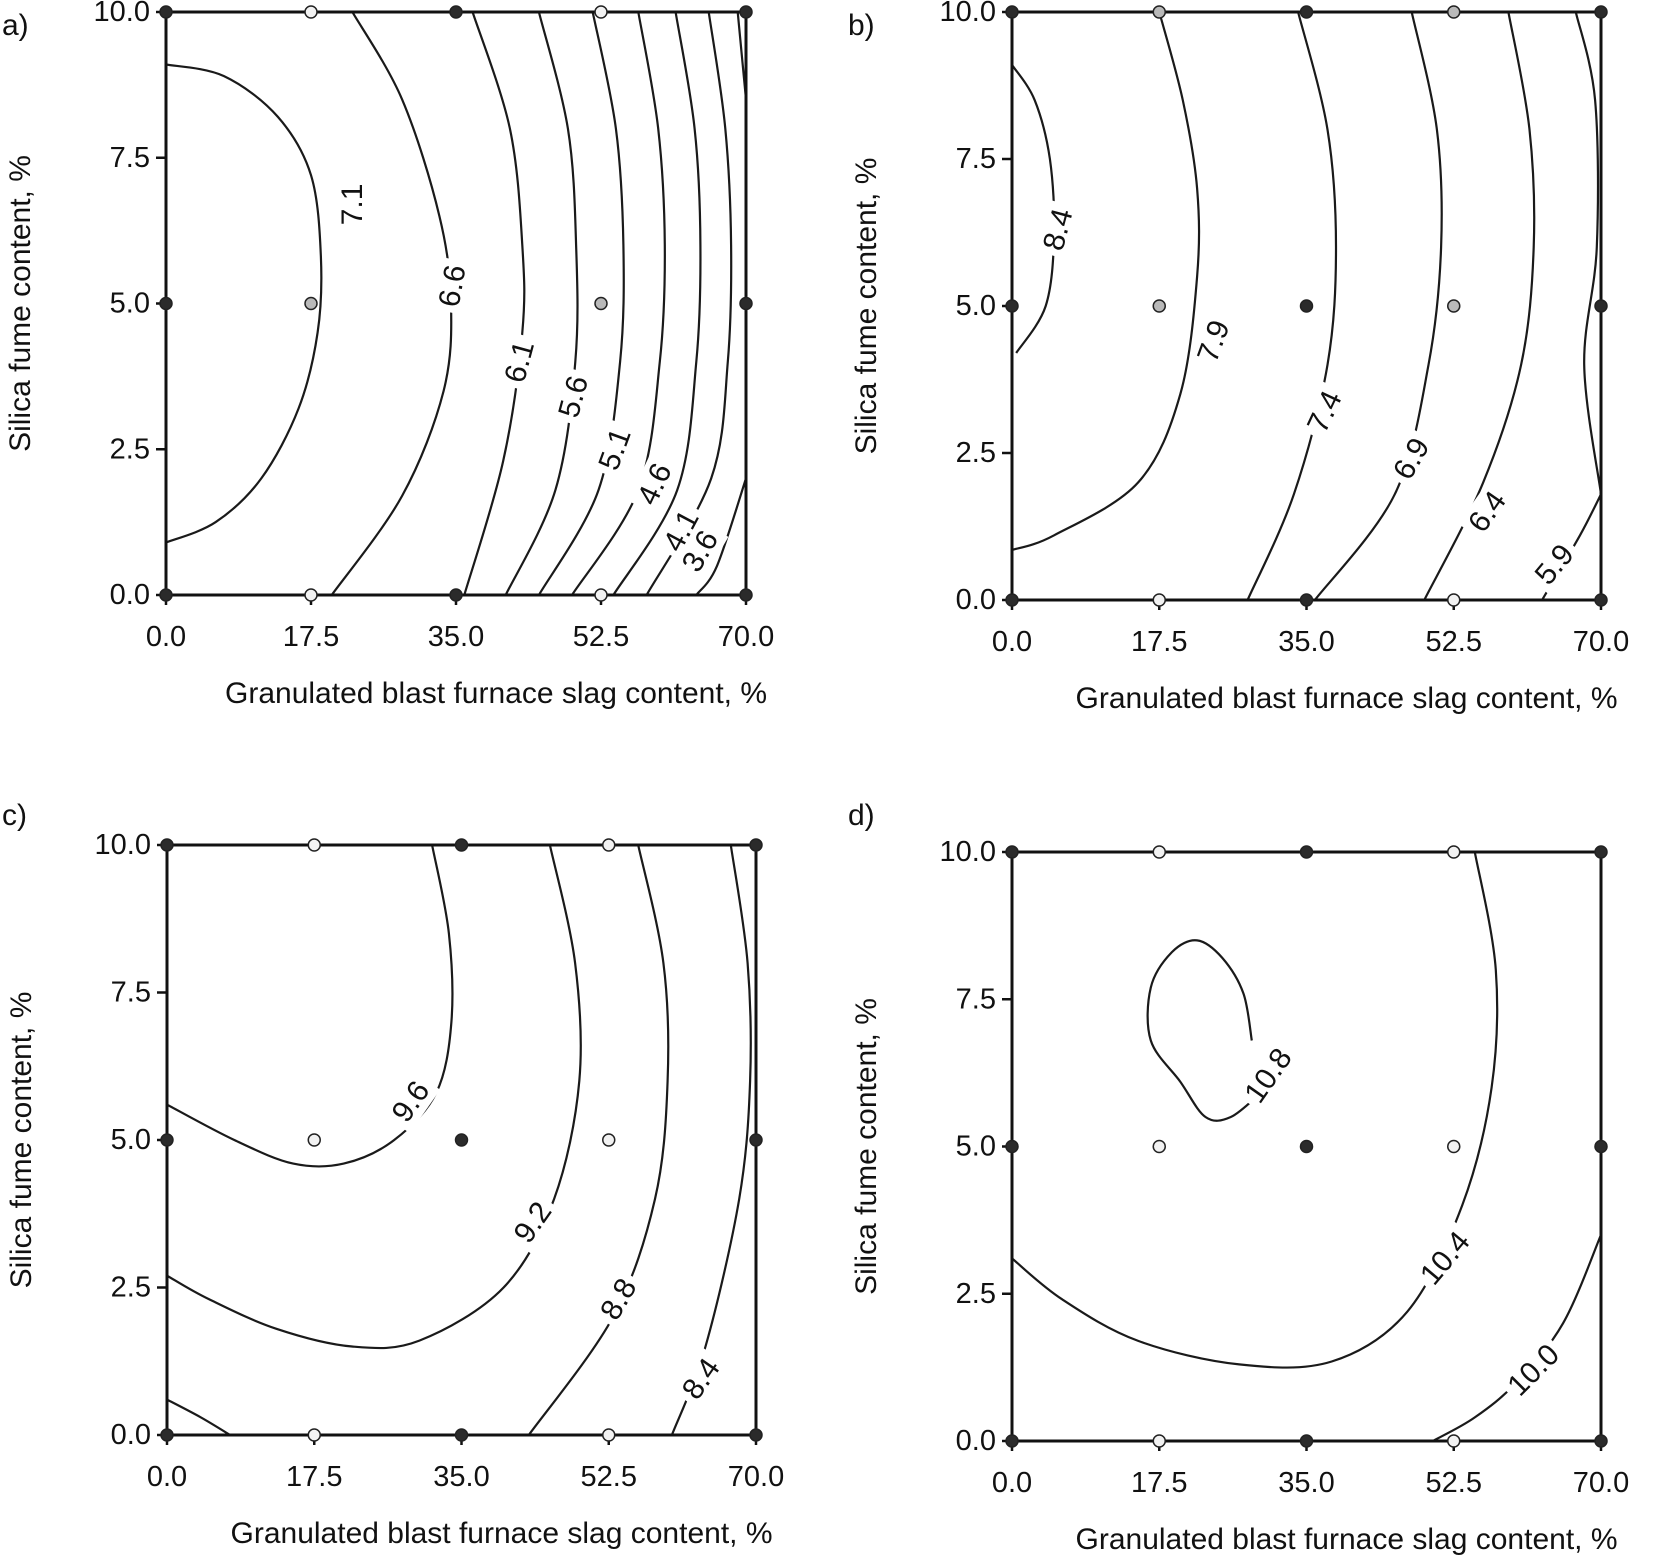 Image resolution: width=1655 pixels, height=1567 pixels. I want to click on contour-line-6.9, so click(1378, 306).